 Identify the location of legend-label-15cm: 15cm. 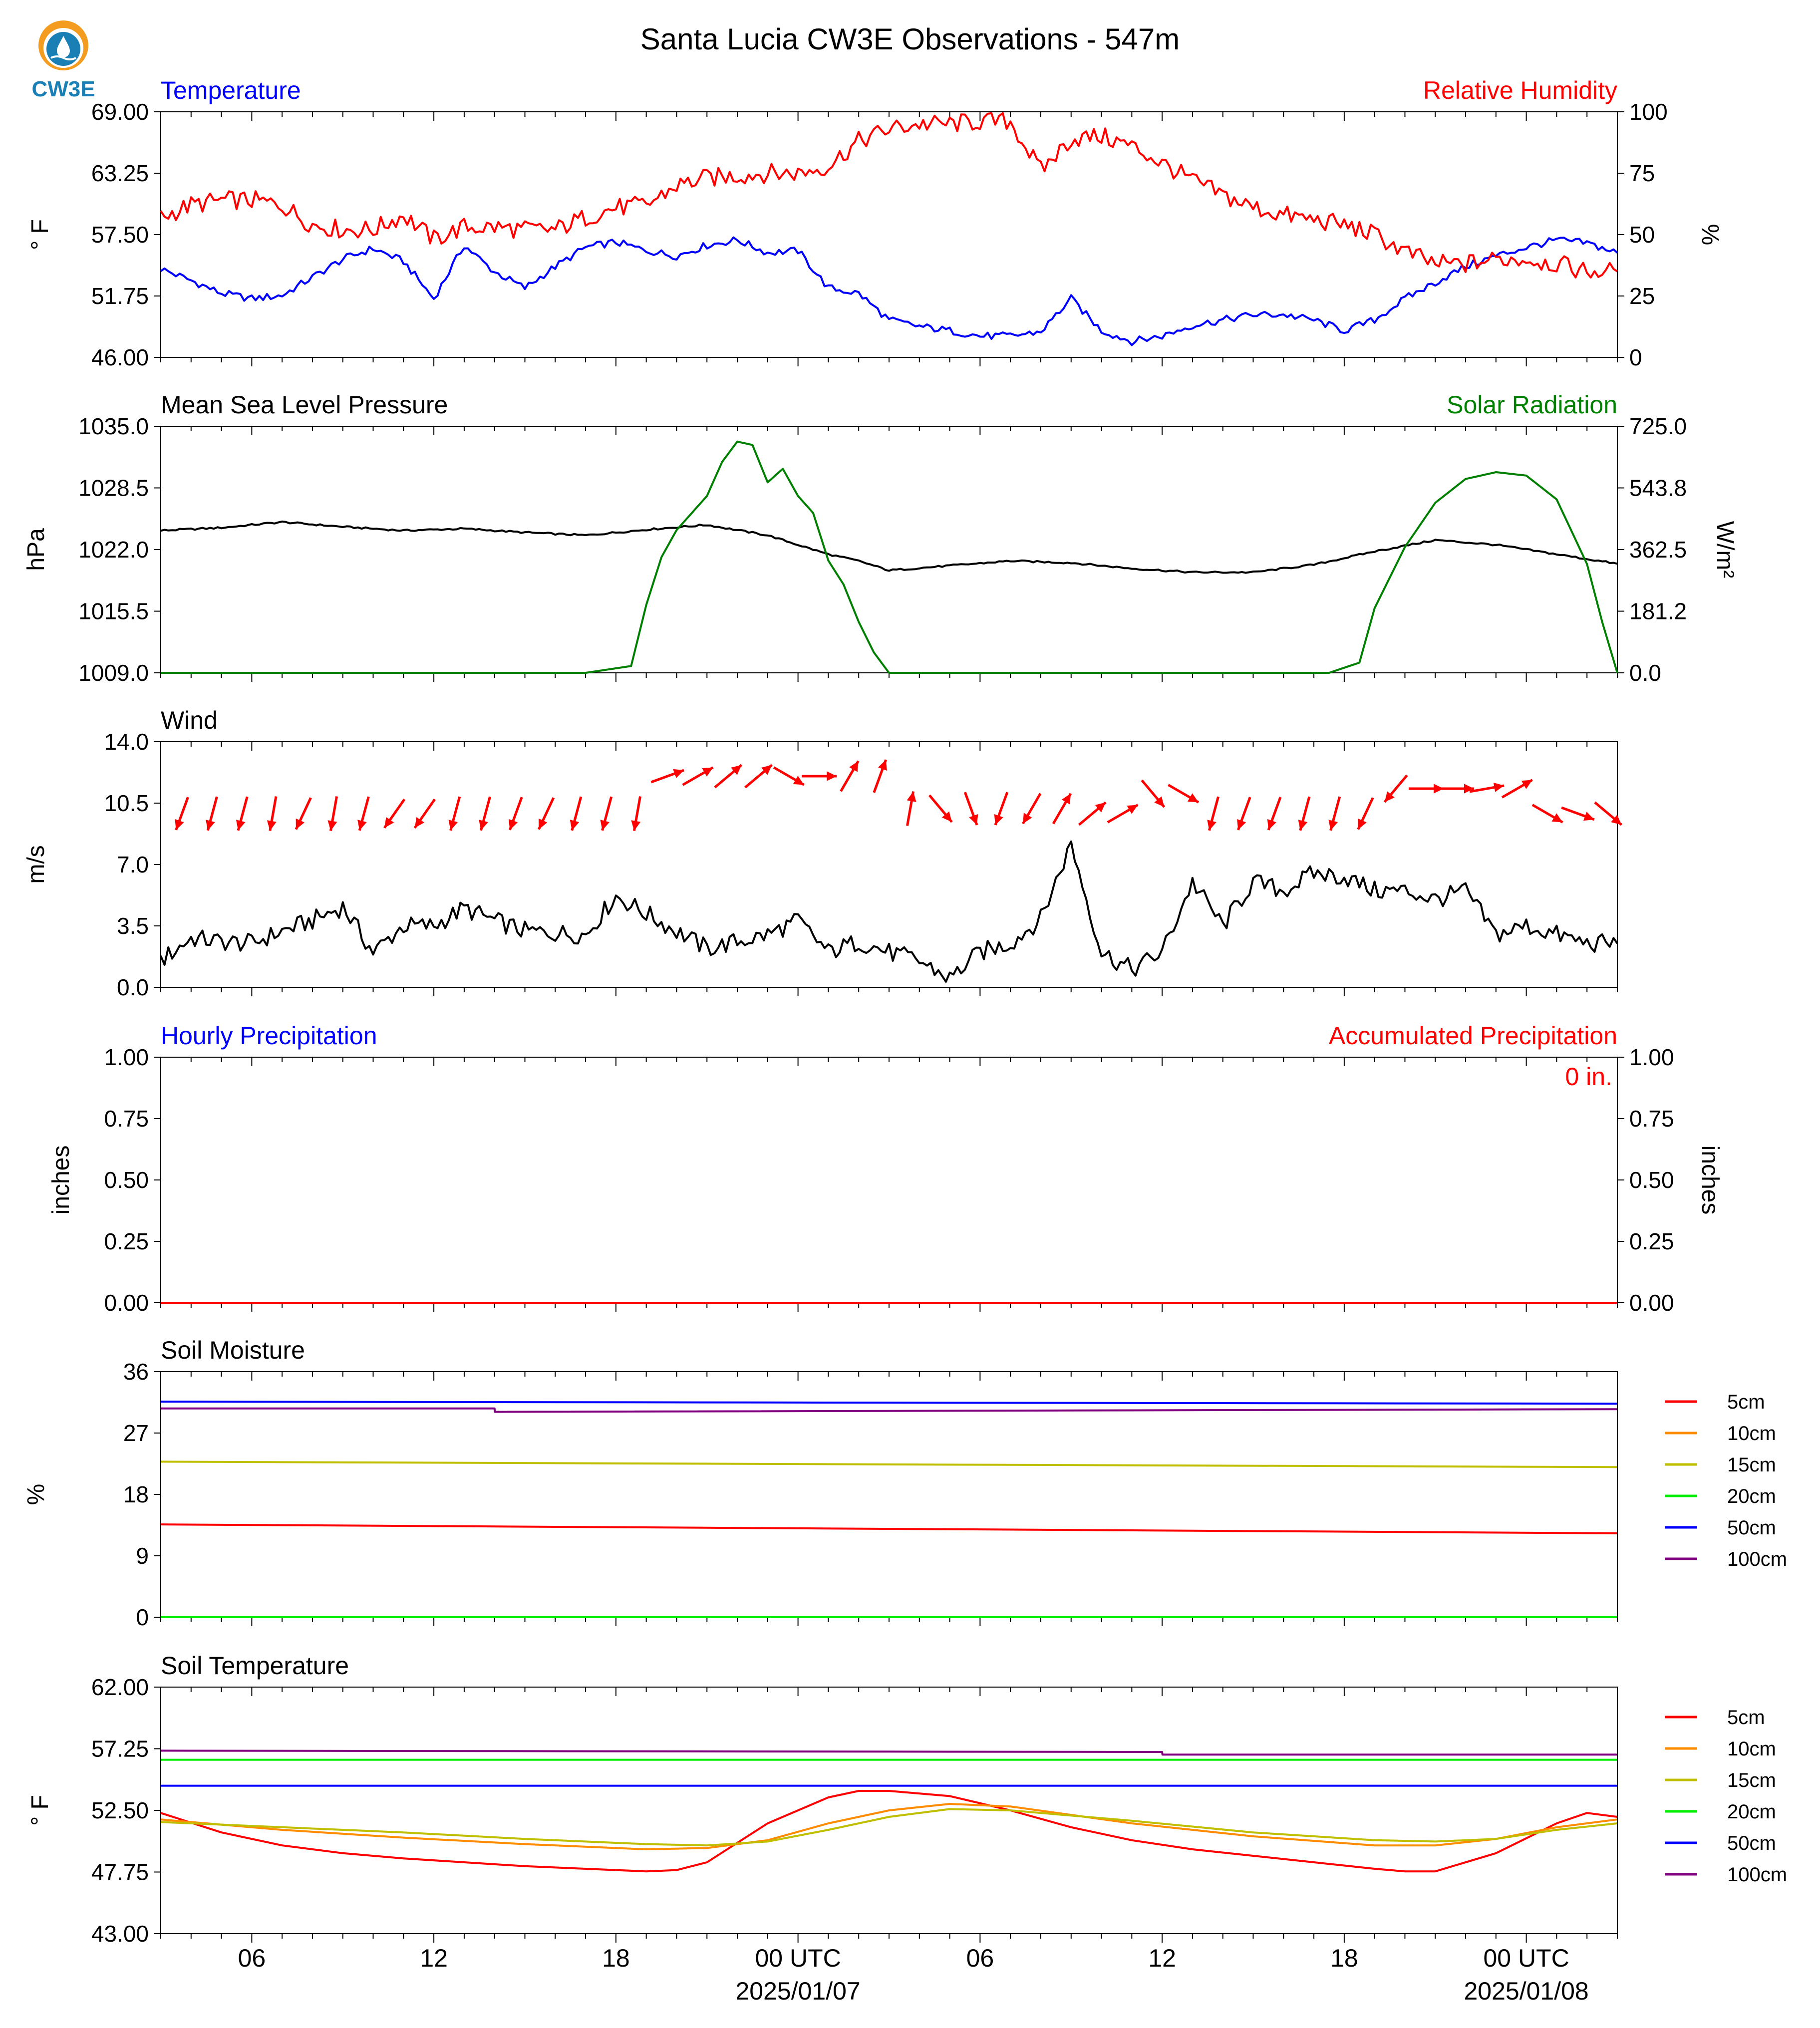
(1751, 1465).